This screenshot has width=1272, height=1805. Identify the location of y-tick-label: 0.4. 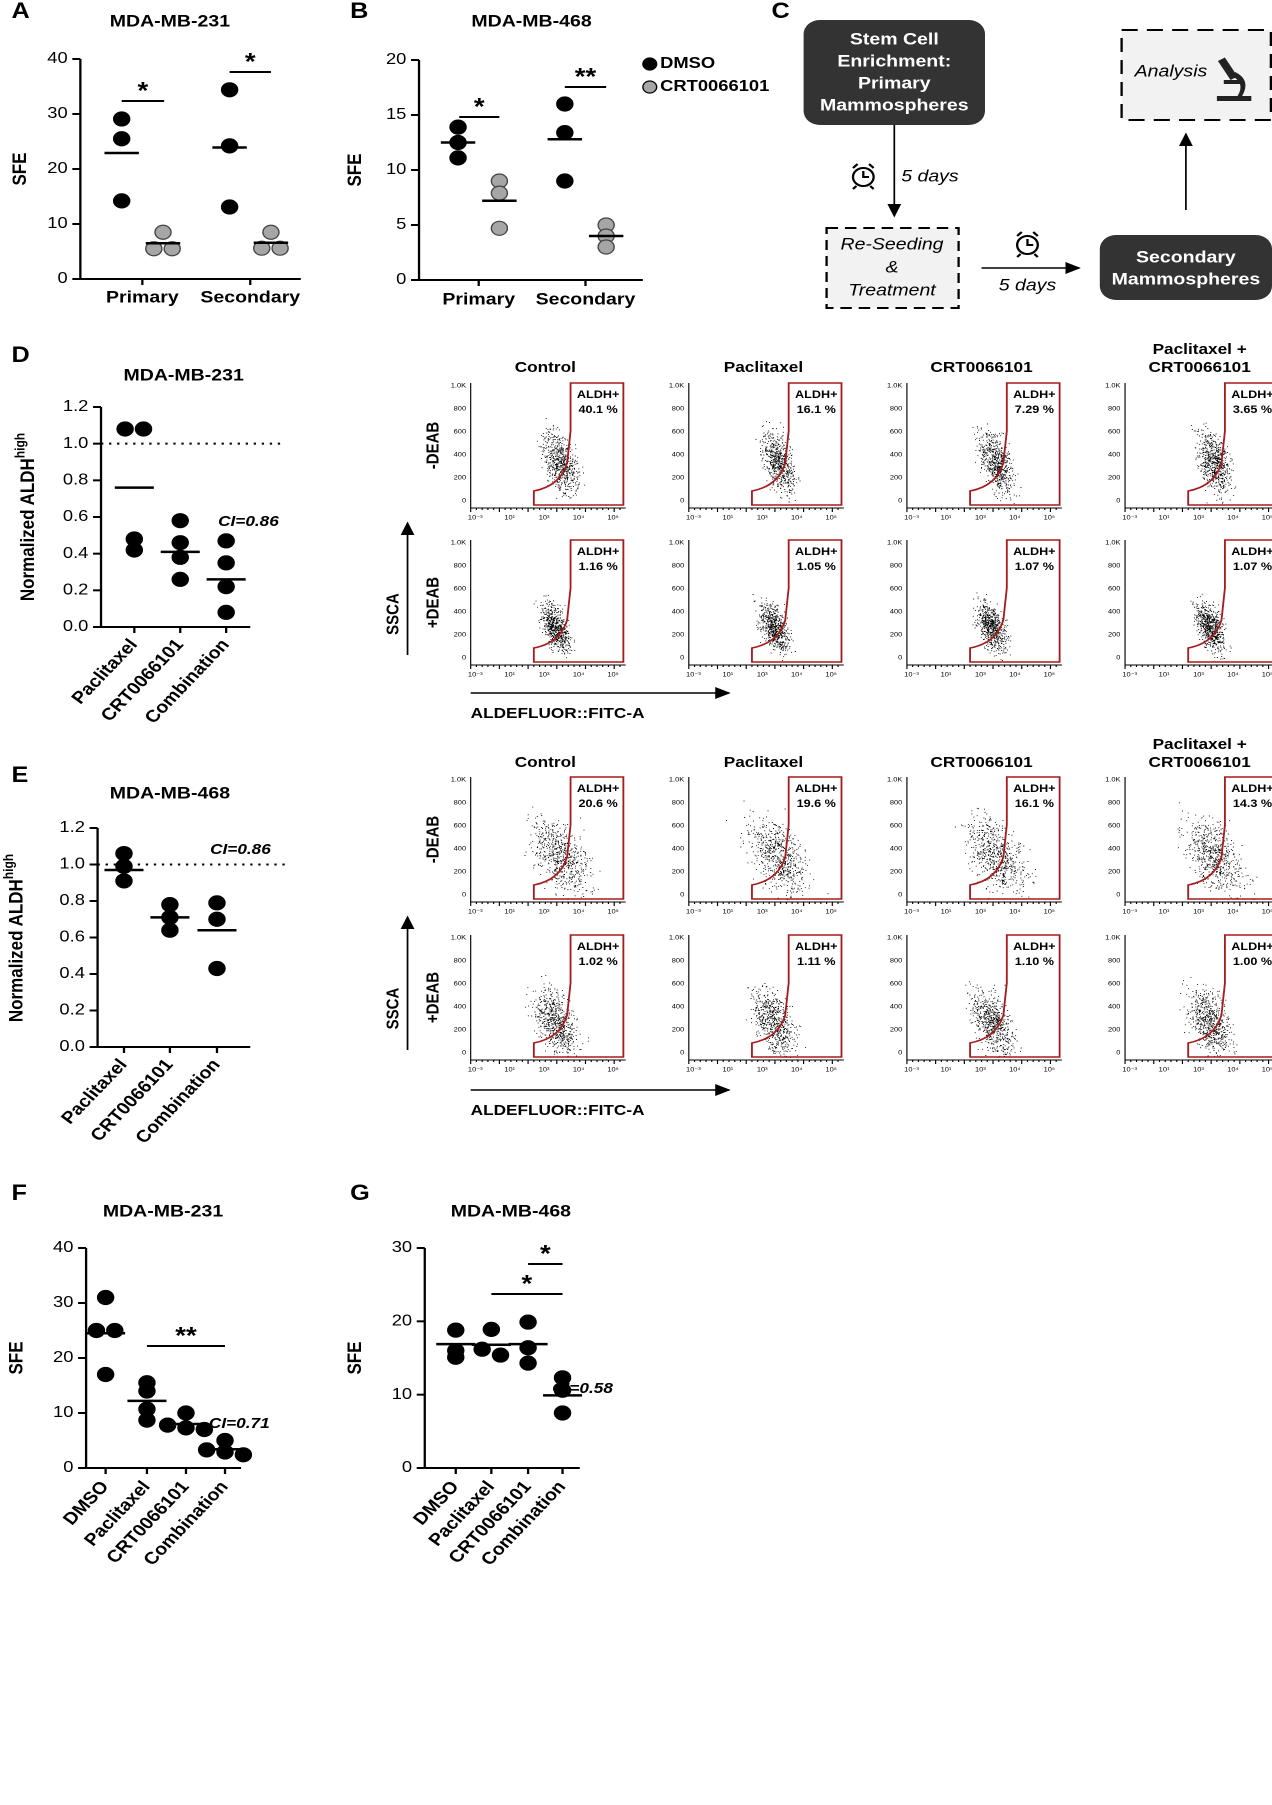
(72, 972).